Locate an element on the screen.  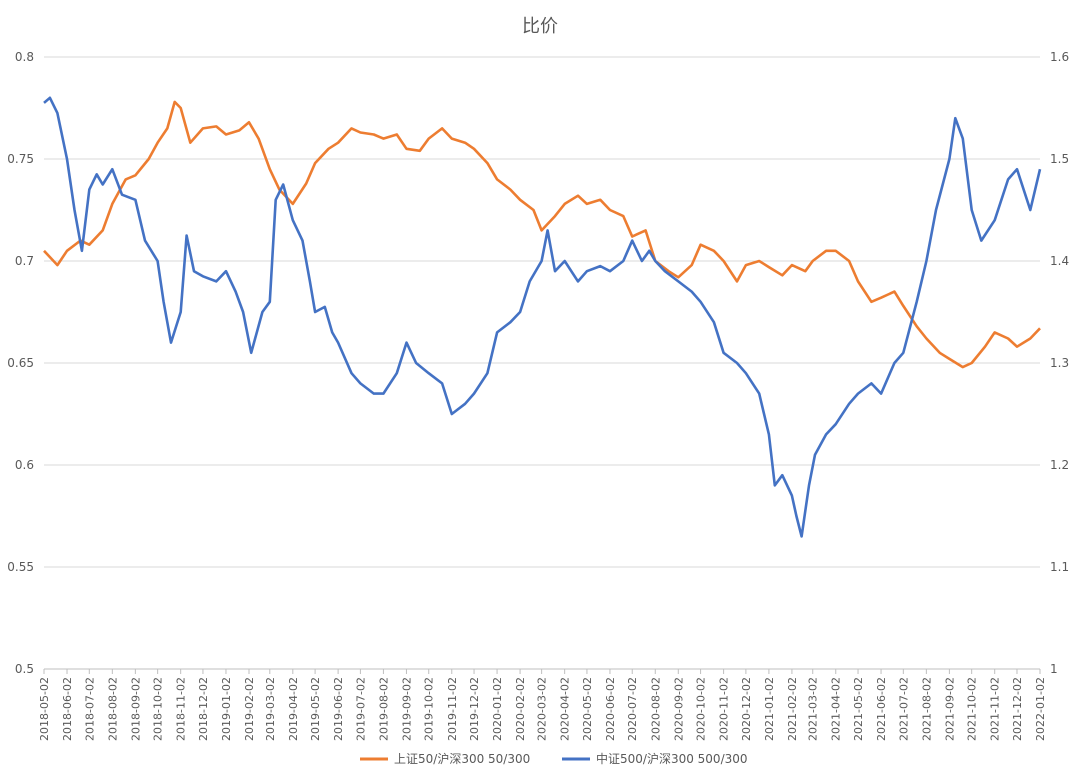
legend: 上证50/沪深300 50/300 中证500/沪深300 500/300 is located at coordinates (554, 758).